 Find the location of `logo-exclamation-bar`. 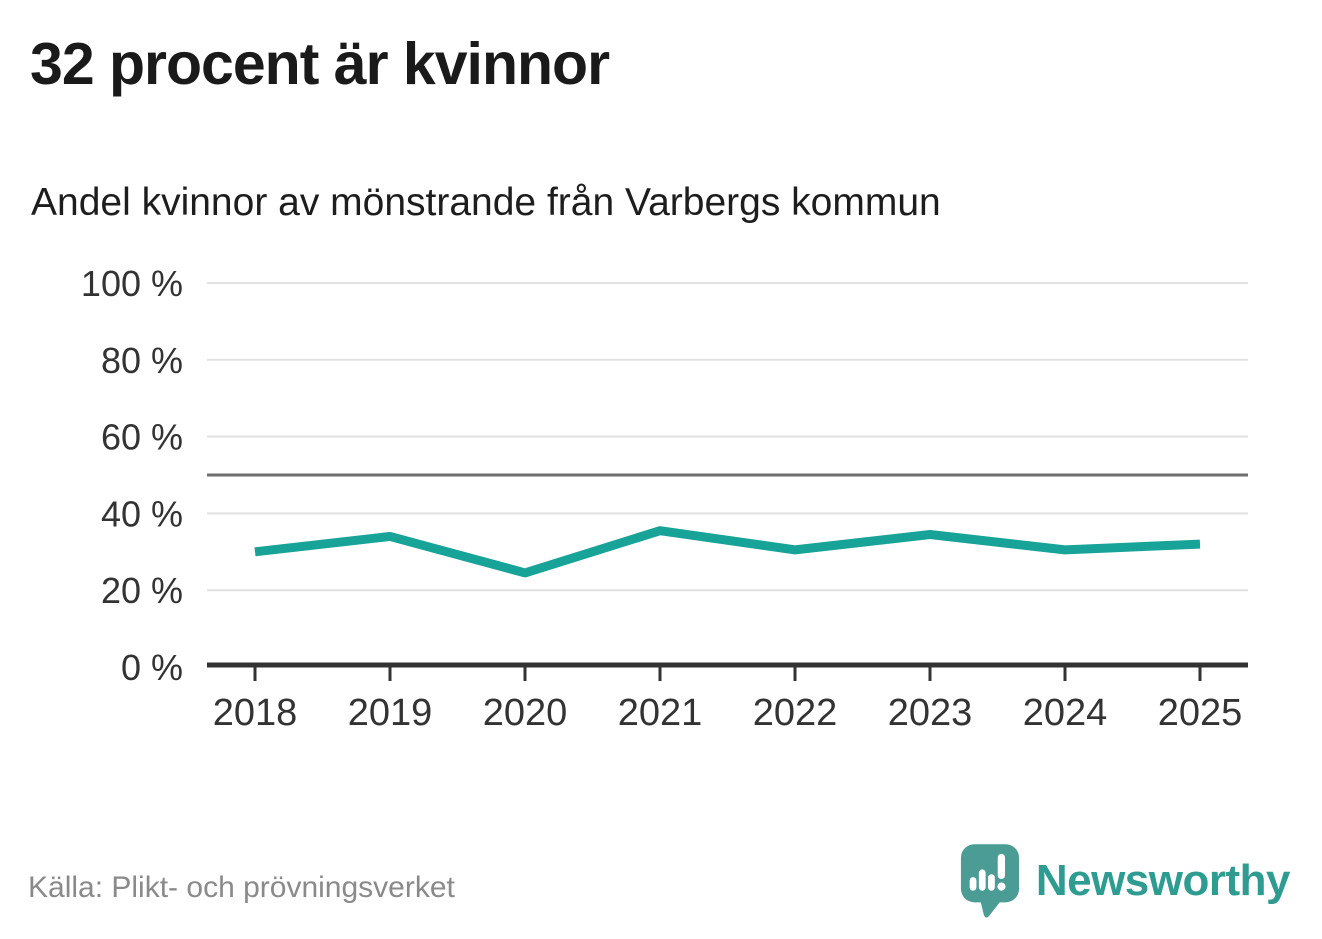

logo-exclamation-bar is located at coordinates (1001, 866).